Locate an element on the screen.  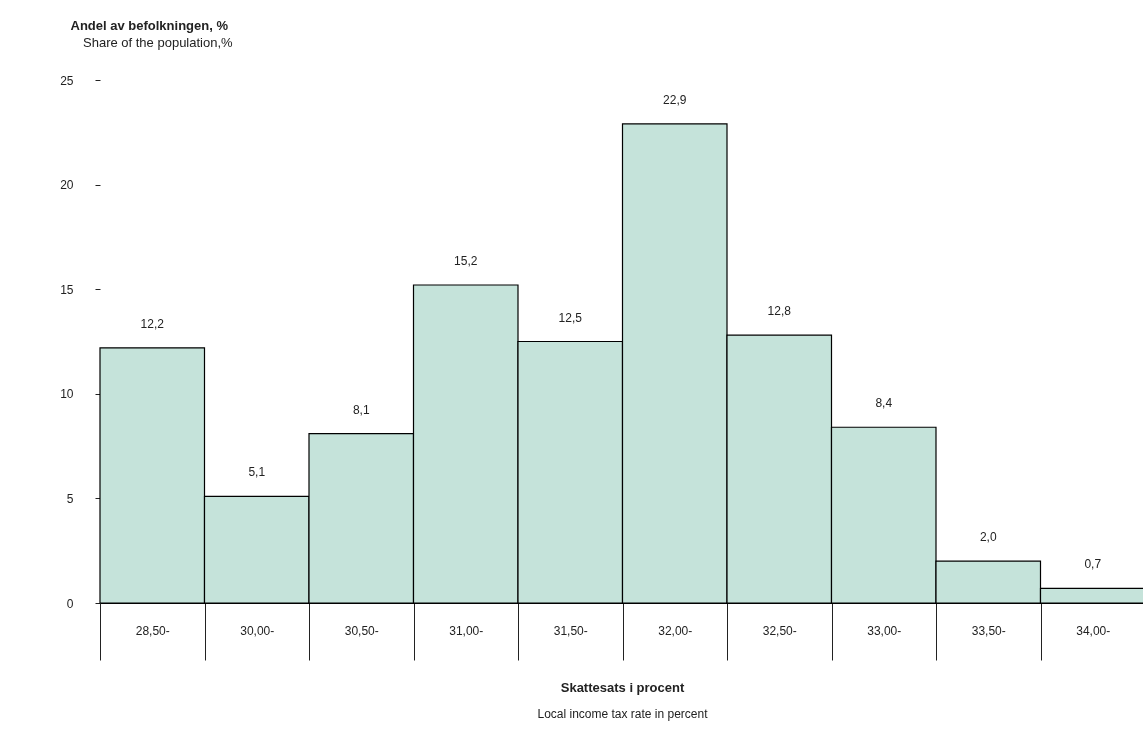
text: Local income tax rate in percent is located at coordinates (623, 714).